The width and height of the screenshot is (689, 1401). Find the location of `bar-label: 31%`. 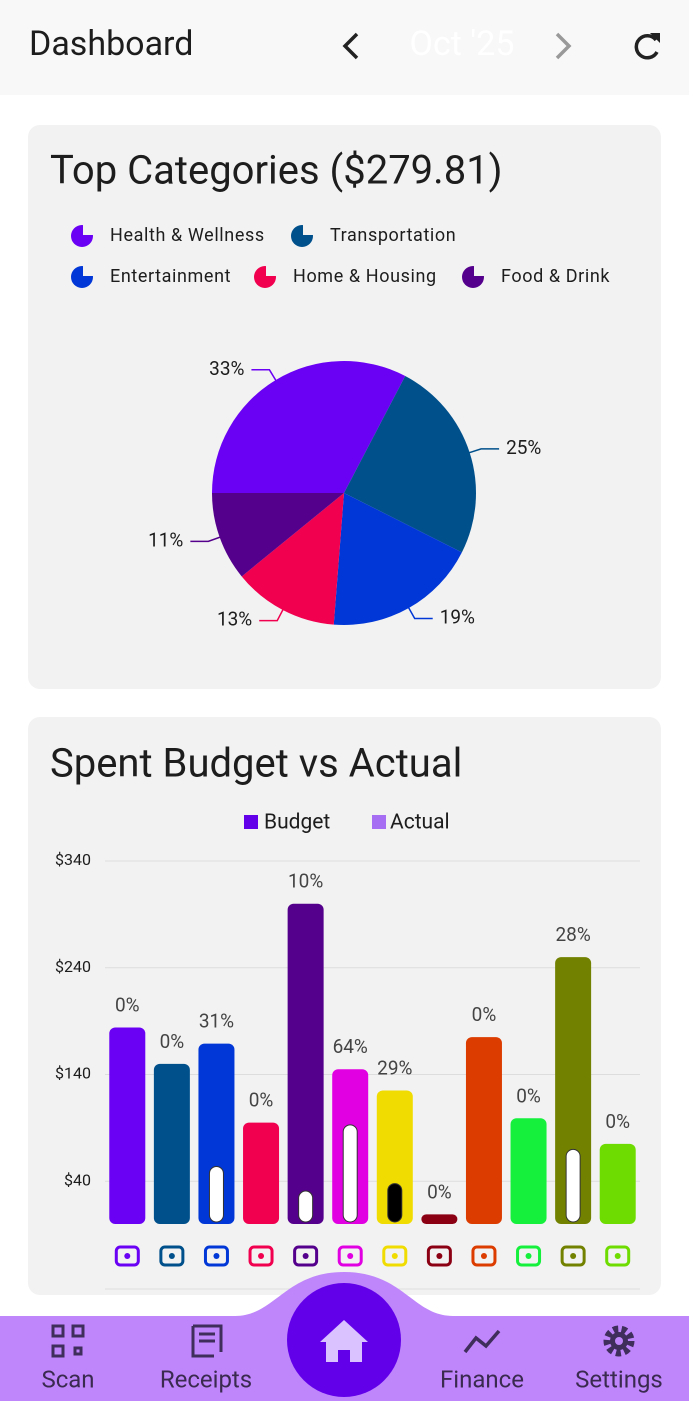

bar-label: 31% is located at coordinates (216, 1021).